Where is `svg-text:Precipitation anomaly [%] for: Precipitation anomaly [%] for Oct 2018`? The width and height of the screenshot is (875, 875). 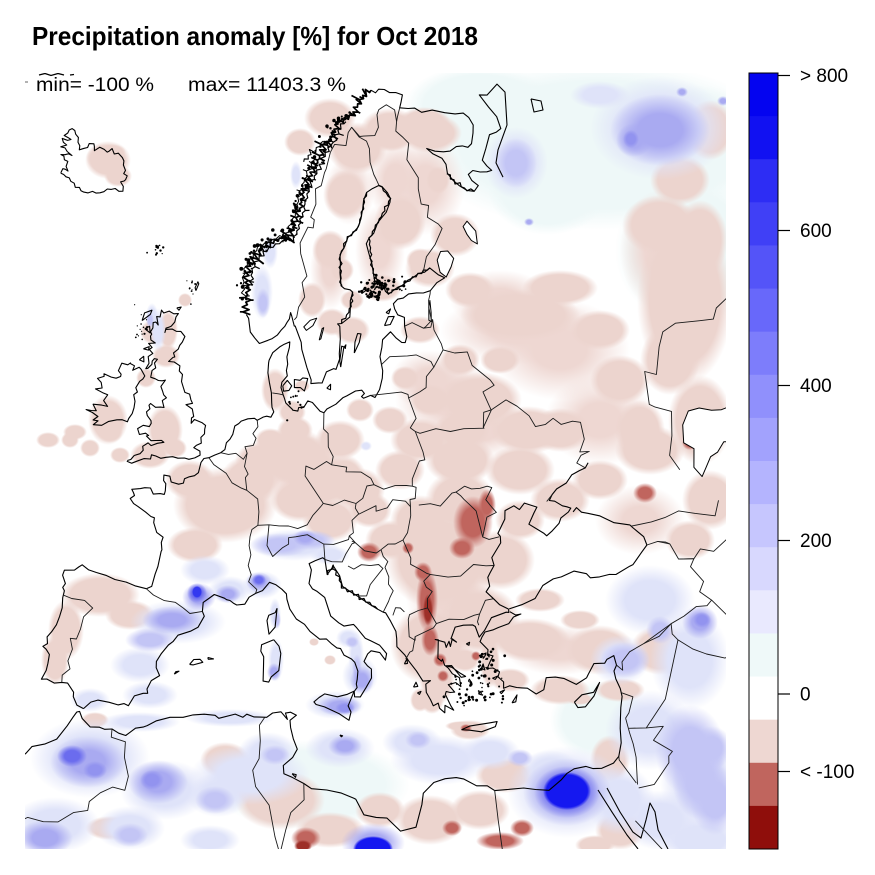
svg-text:Precipitation anomaly [%] for: Precipitation anomaly [%] for Oct 2018 is located at coordinates (255, 36).